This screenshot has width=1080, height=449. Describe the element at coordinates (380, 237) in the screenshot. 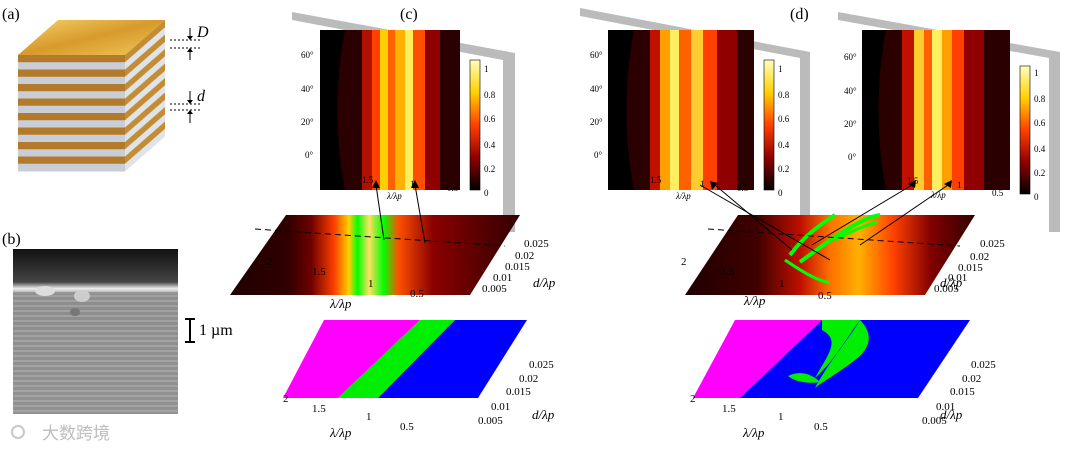

I see `dashed-cut-c` at that location.